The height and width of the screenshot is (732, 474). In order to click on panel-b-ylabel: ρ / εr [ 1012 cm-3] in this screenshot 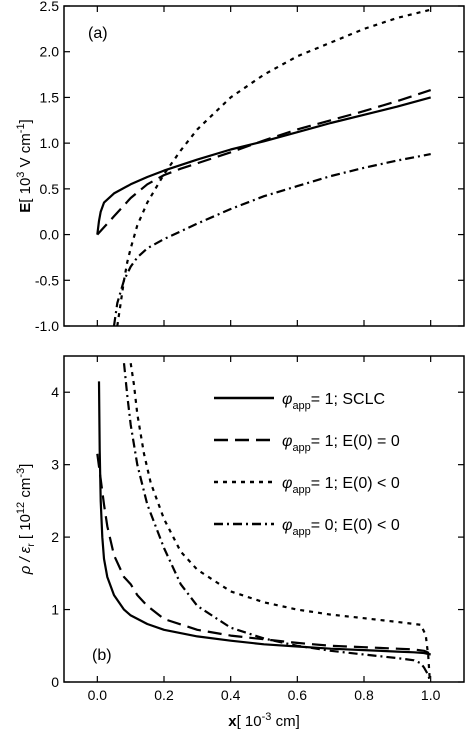, I will do `click(26, 520)`.